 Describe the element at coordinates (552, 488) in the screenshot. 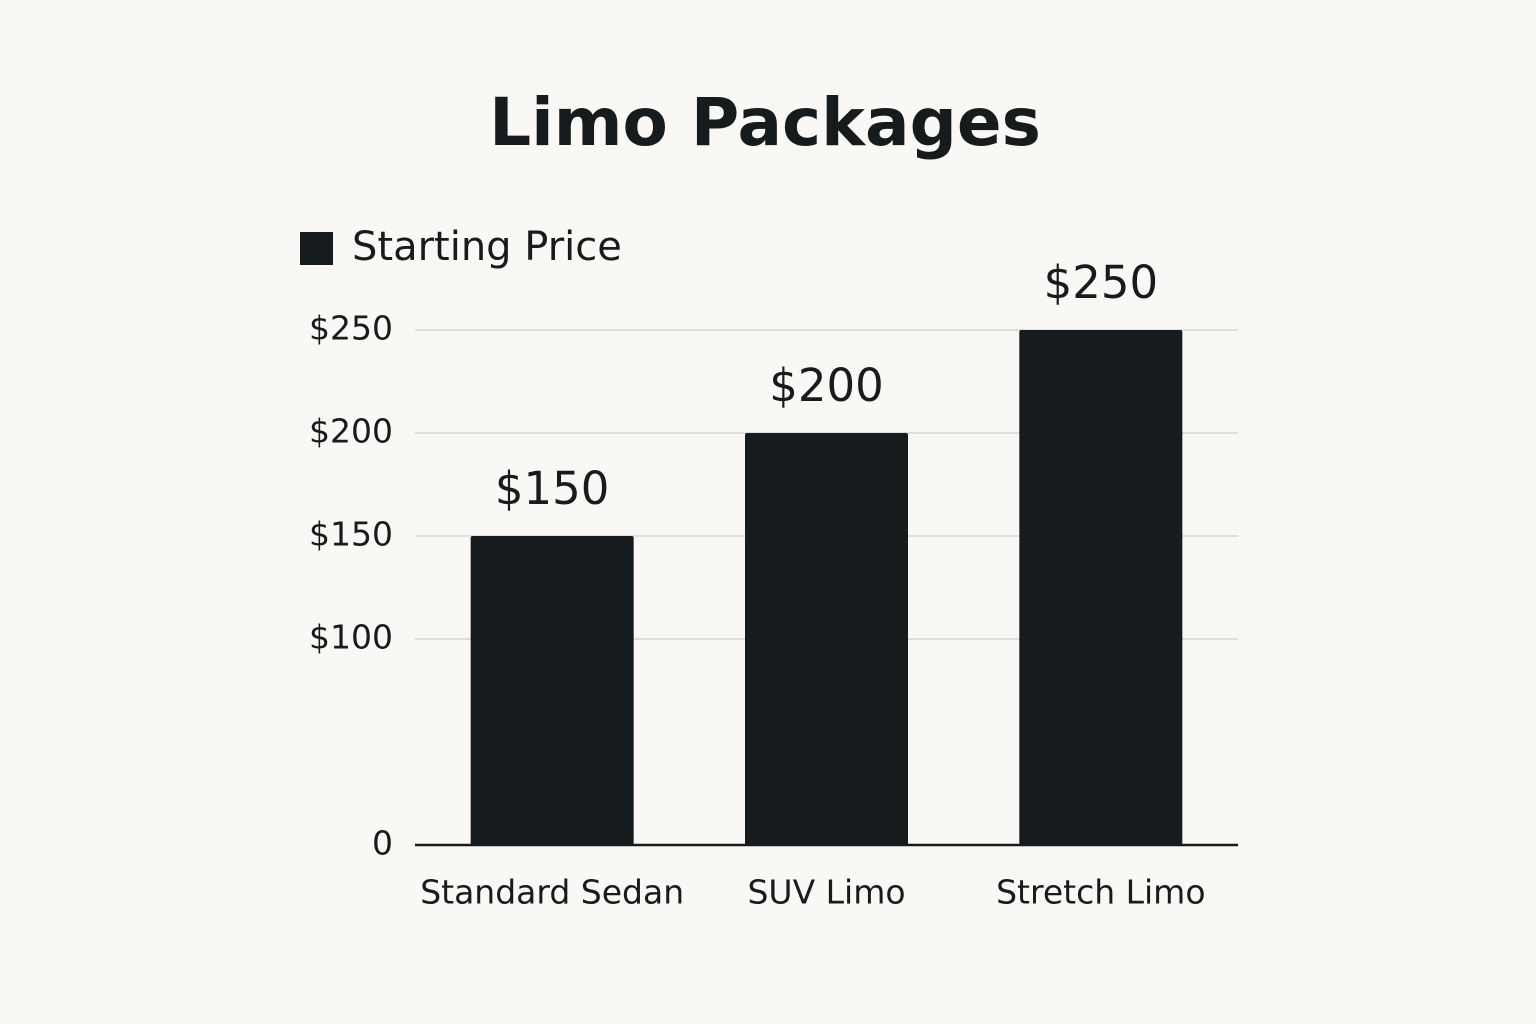

I see `value-label: $150` at that location.